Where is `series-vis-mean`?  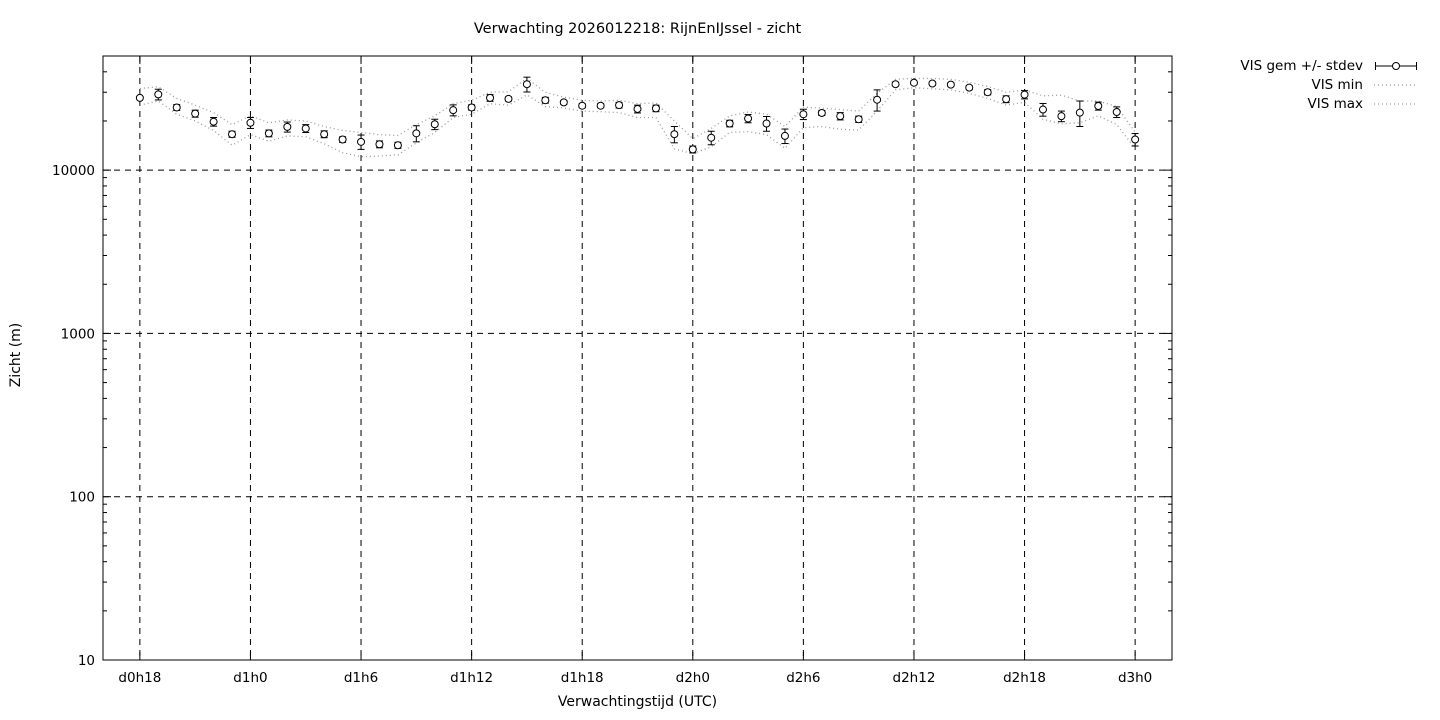
series-vis-mean is located at coordinates (637, 115).